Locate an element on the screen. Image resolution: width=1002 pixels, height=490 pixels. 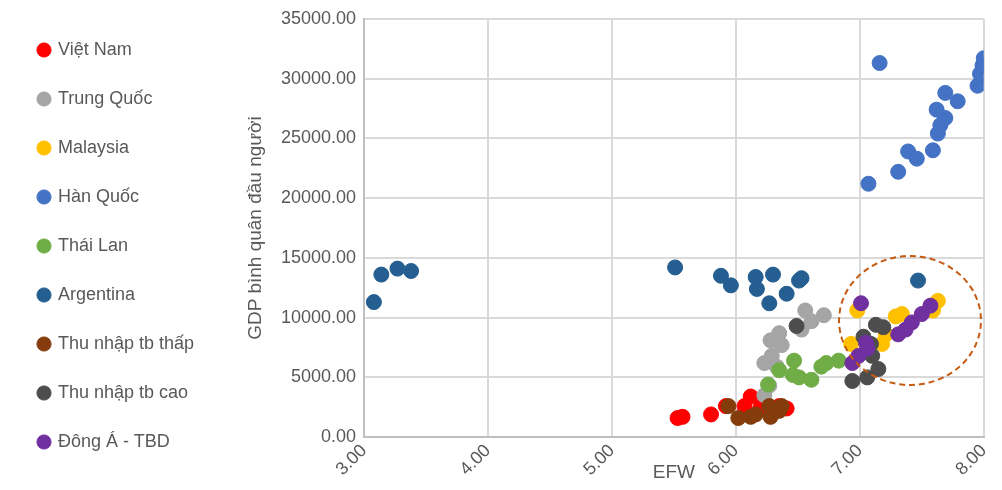
y-tick-label: 10000.00 is located at coordinates (318, 316).